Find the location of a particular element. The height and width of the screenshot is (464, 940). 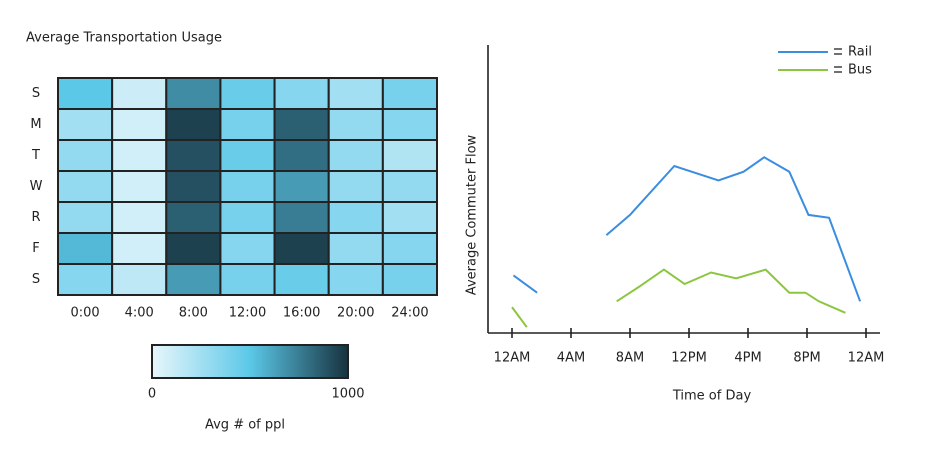

x-axis-label: Time of Day is located at coordinates (712, 396).